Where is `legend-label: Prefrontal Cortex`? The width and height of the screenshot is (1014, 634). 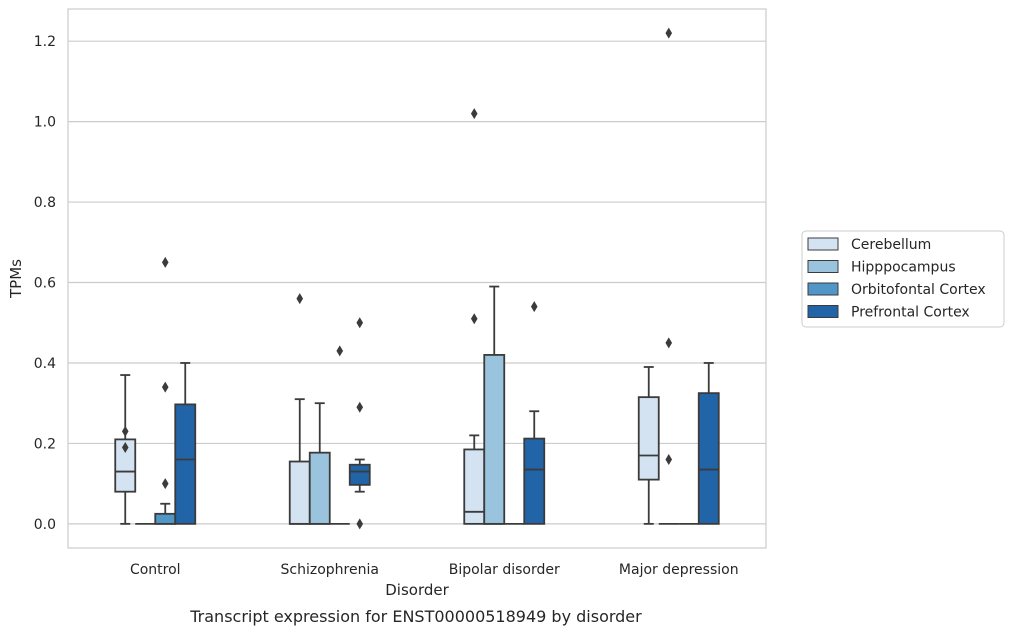
legend-label: Prefrontal Cortex is located at coordinates (910, 313).